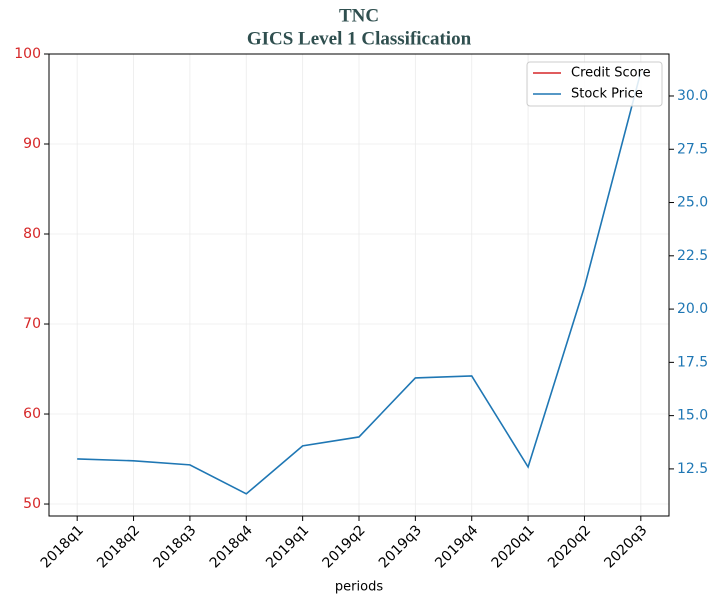 The width and height of the screenshot is (722, 605). Describe the element at coordinates (611, 73) in the screenshot. I see `legend-label: Credit Score` at that location.